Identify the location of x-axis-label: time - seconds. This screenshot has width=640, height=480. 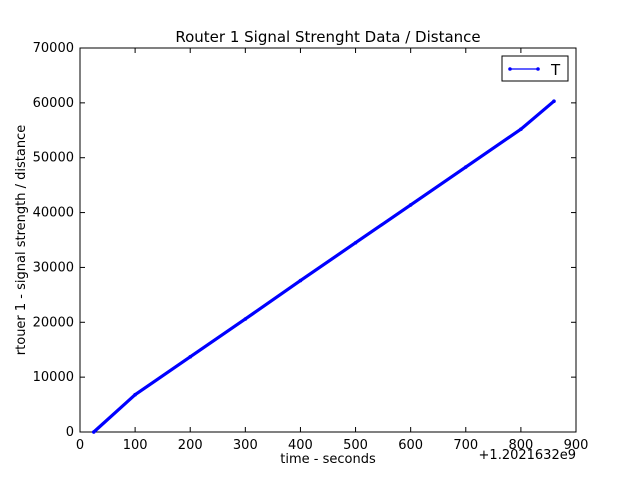
(328, 459).